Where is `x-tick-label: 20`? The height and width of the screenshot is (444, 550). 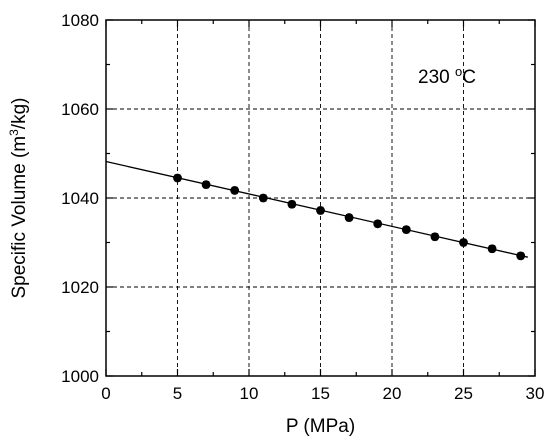
x-tick-label: 20 is located at coordinates (392, 393).